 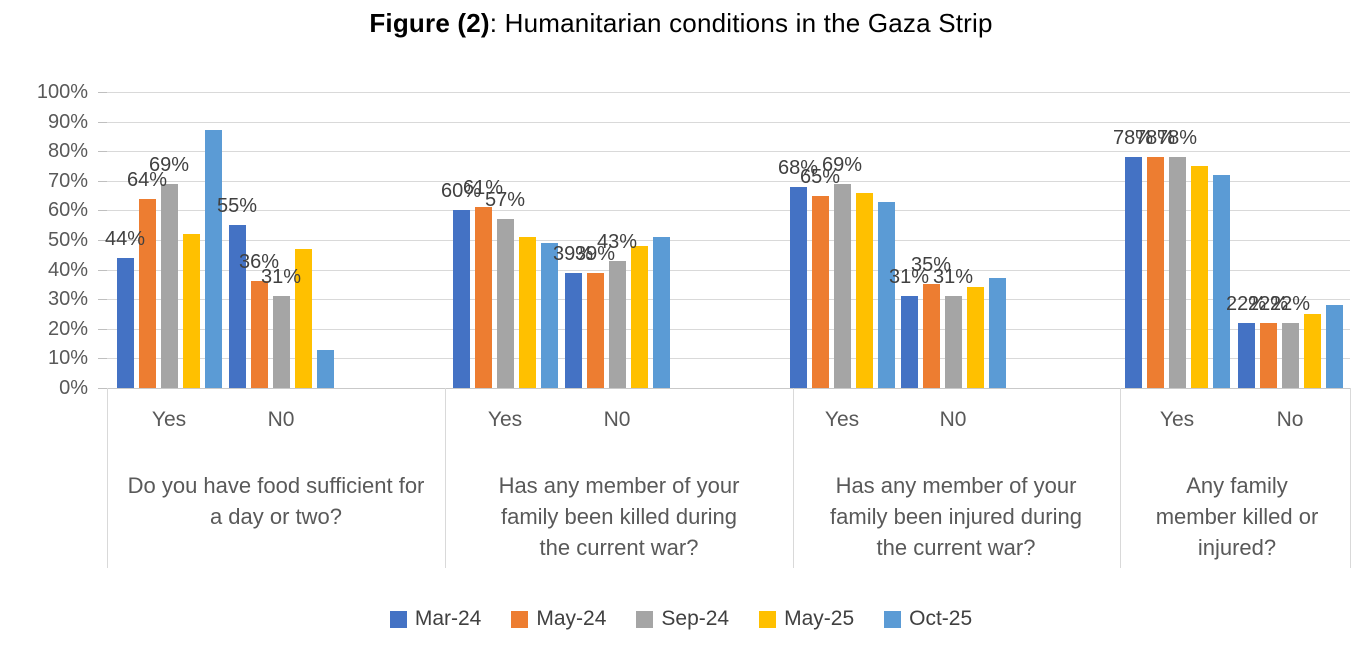 What do you see at coordinates (67, 358) in the screenshot?
I see `y-axis-label: 10%` at bounding box center [67, 358].